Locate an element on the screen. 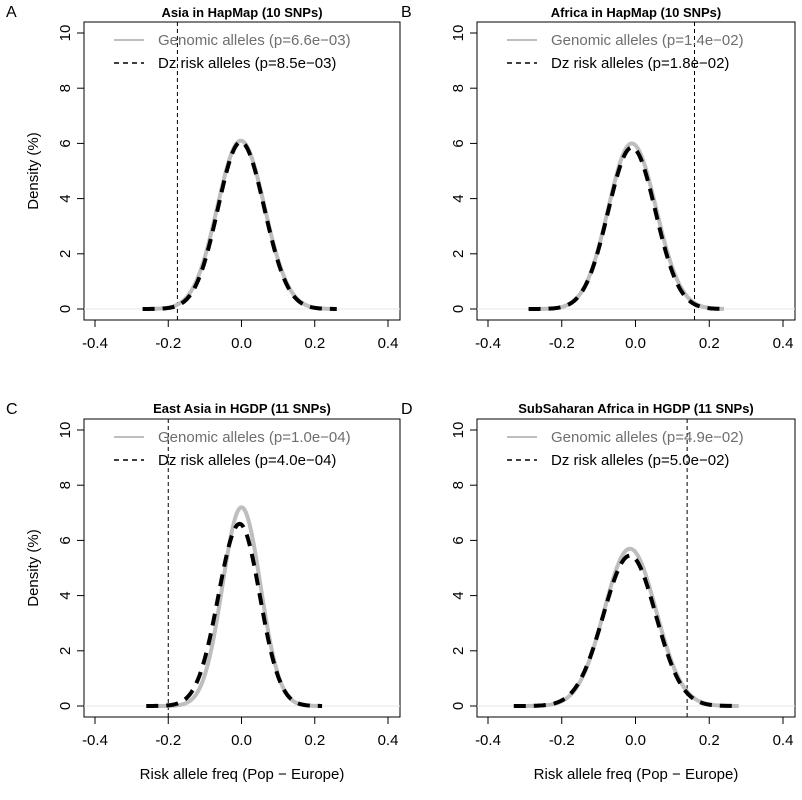 Image resolution: width=802 pixels, height=800 pixels. legend-entry: Genomic alleles (p=1.4e−02) is located at coordinates (647, 40).